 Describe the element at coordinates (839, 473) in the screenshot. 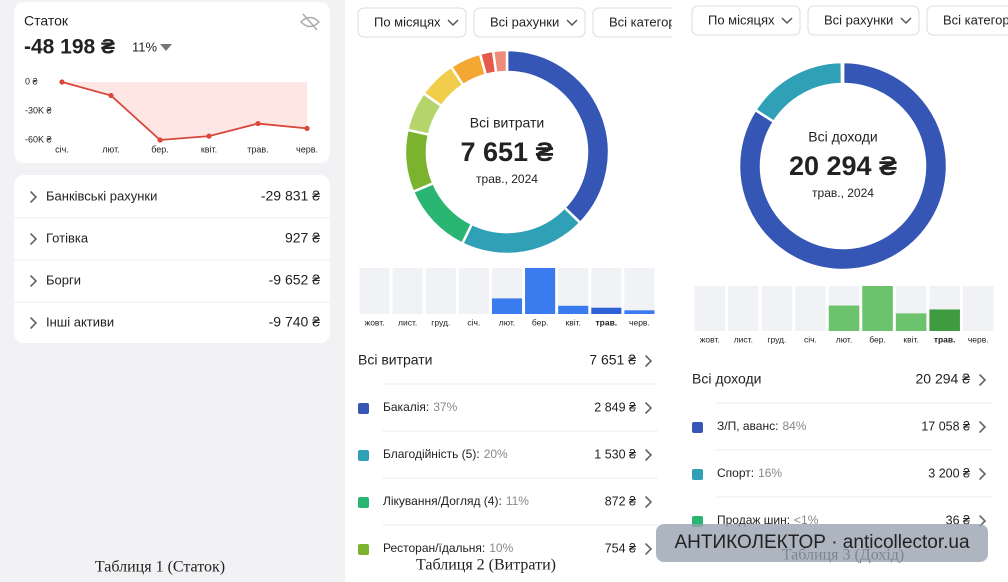

I see `category-row: Спорт: 16% 3 200 ₴` at that location.